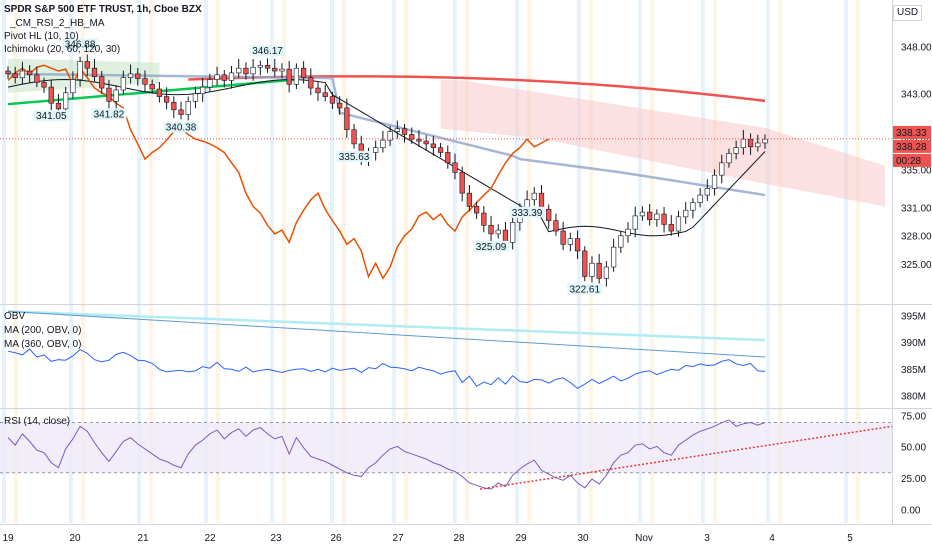  What do you see at coordinates (276, 538) in the screenshot?
I see `time-tick-label: 23` at bounding box center [276, 538].